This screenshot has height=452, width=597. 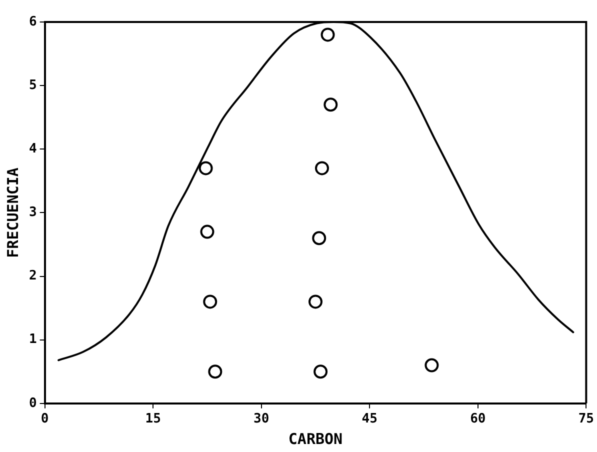 I want to click on x-tick-label: 0, so click(x=44, y=419).